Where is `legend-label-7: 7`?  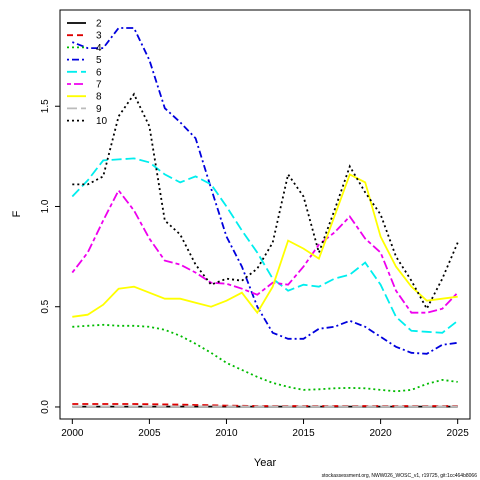 legend-label-7: 7 is located at coordinates (99, 85).